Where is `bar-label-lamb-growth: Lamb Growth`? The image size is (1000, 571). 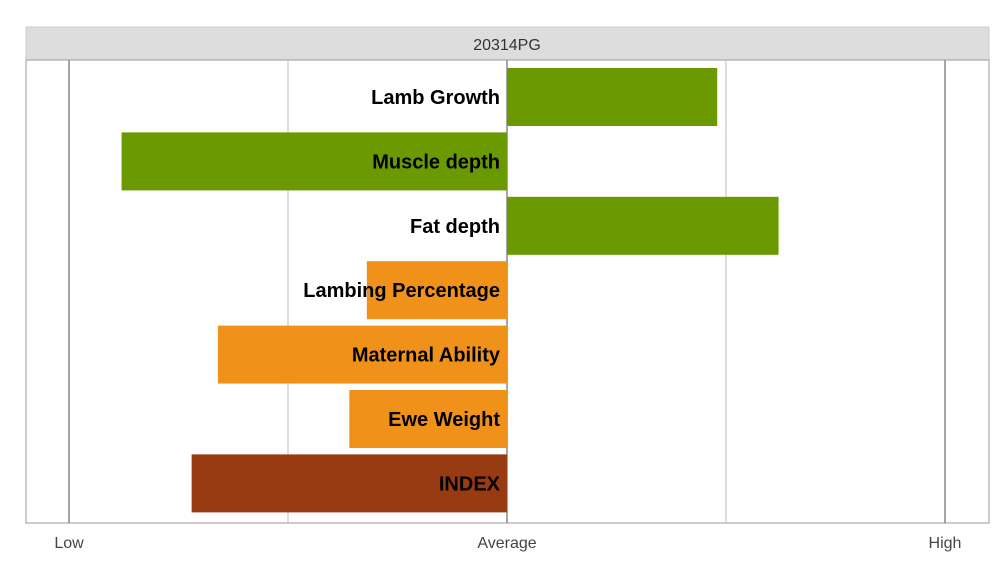
bar-label-lamb-growth: Lamb Growth is located at coordinates (435, 98).